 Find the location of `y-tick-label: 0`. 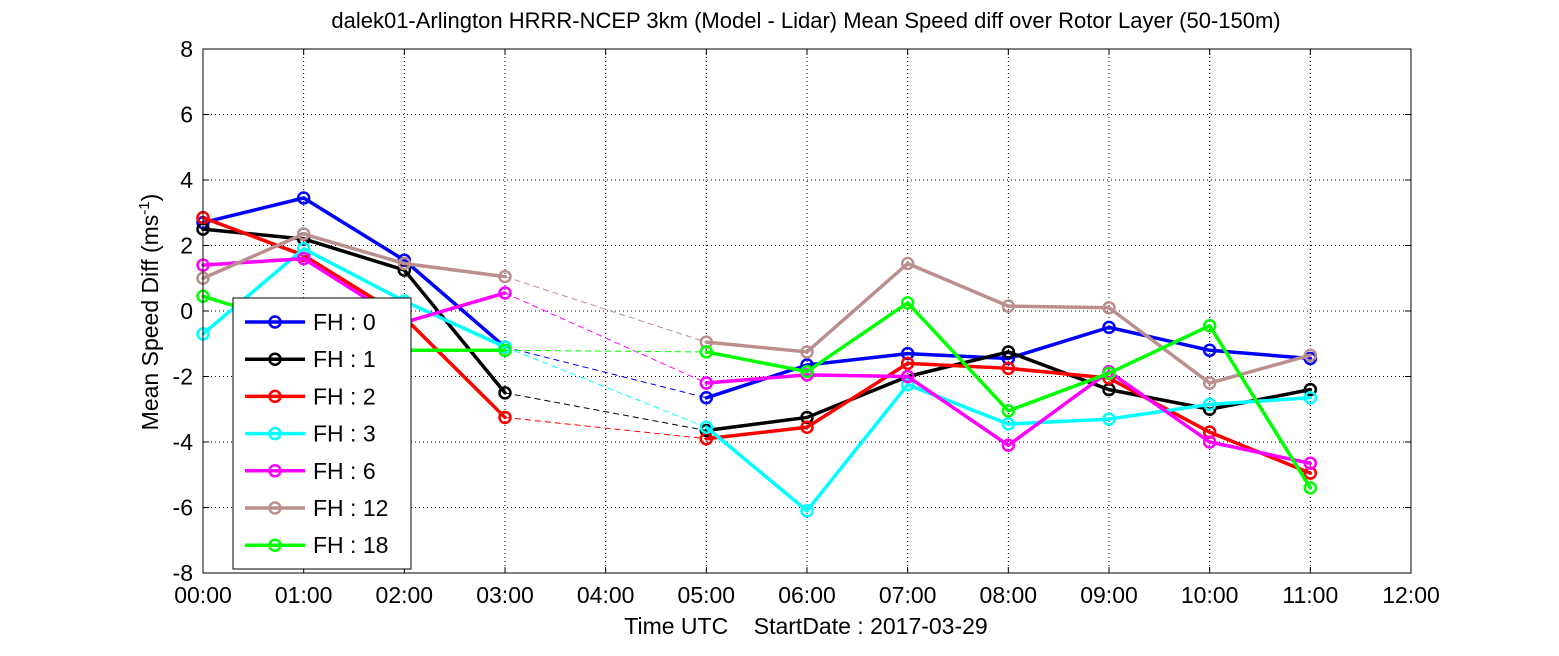

y-tick-label: 0 is located at coordinates (186, 311).